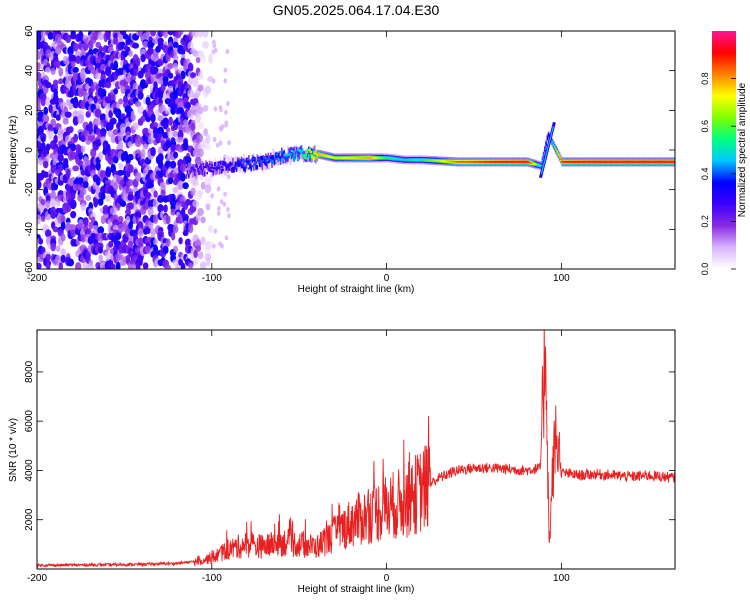  What do you see at coordinates (212, 578) in the screenshot?
I see `snr-x-tick-label: -100` at bounding box center [212, 578].